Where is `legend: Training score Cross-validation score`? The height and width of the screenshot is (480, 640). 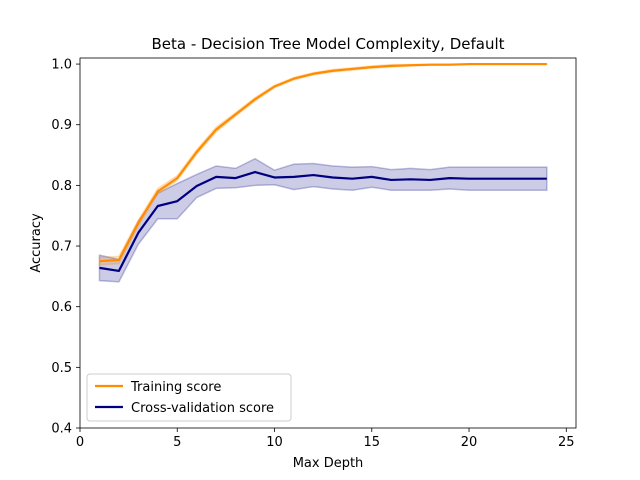
legend: Training score Cross-validation score is located at coordinates (189, 397).